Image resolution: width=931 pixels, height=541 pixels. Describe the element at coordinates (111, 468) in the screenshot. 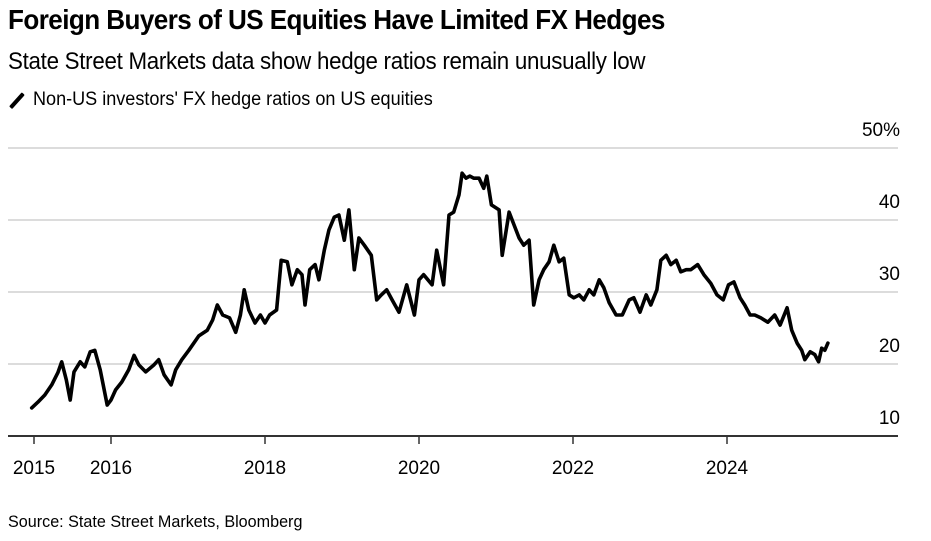

I see `x-tick-label: 2016` at that location.